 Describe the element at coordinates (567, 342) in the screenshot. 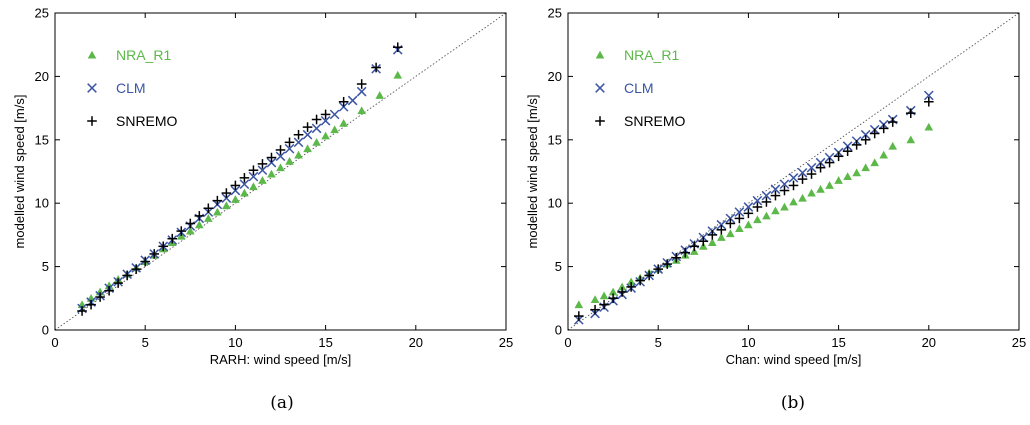

I see `x-tick-label: 0` at that location.